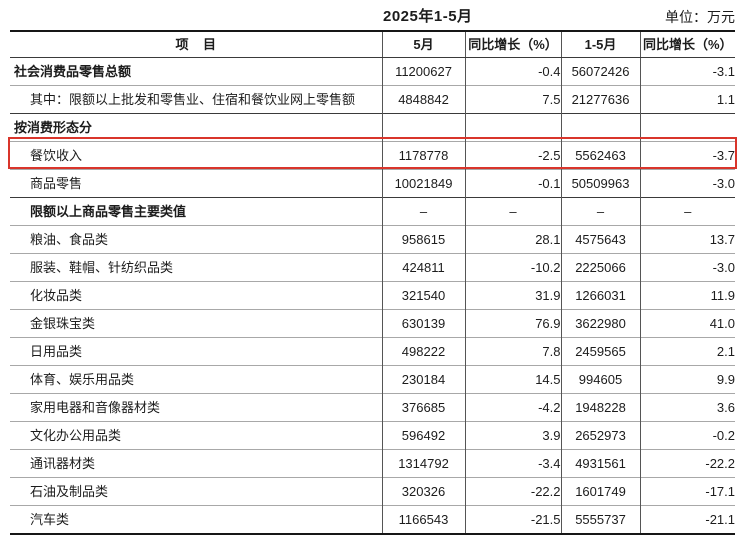 This screenshot has height=549, width=743. Describe the element at coordinates (196, 295) in the screenshot. I see `row-label: 化妆品类` at that location.